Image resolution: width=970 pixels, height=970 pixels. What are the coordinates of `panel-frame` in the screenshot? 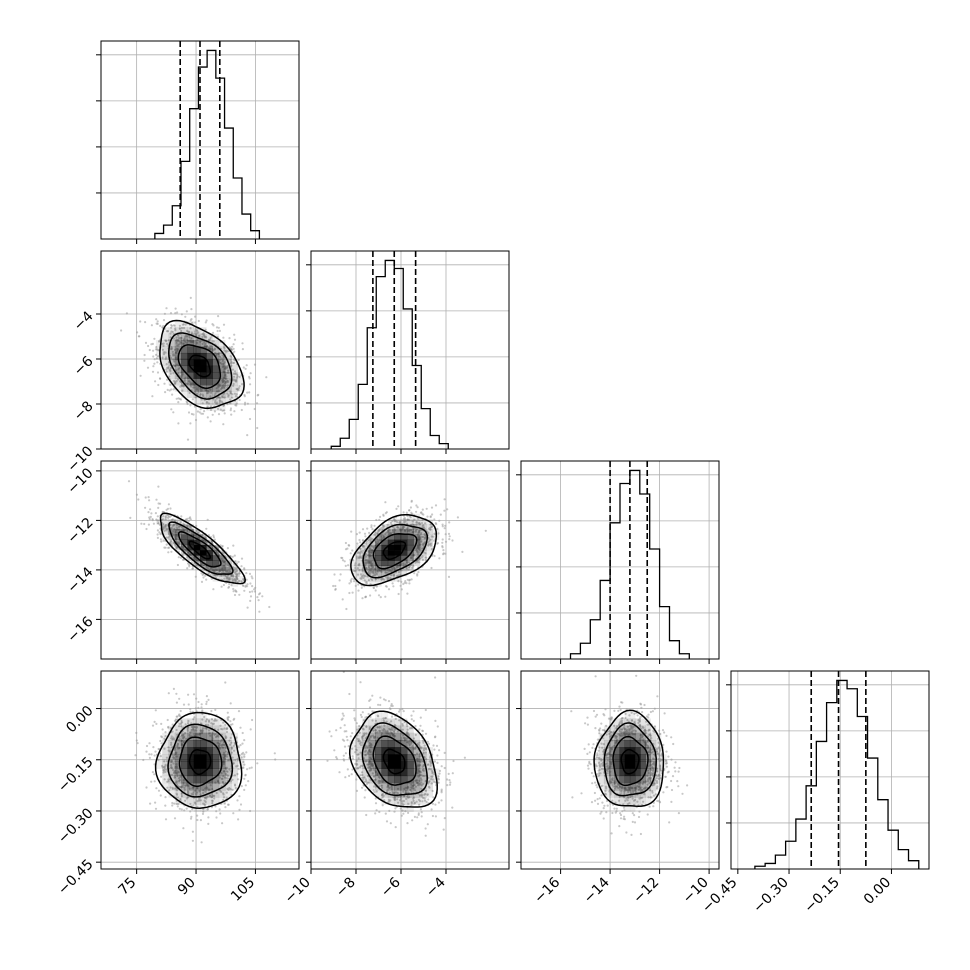 It's located at (410, 350).